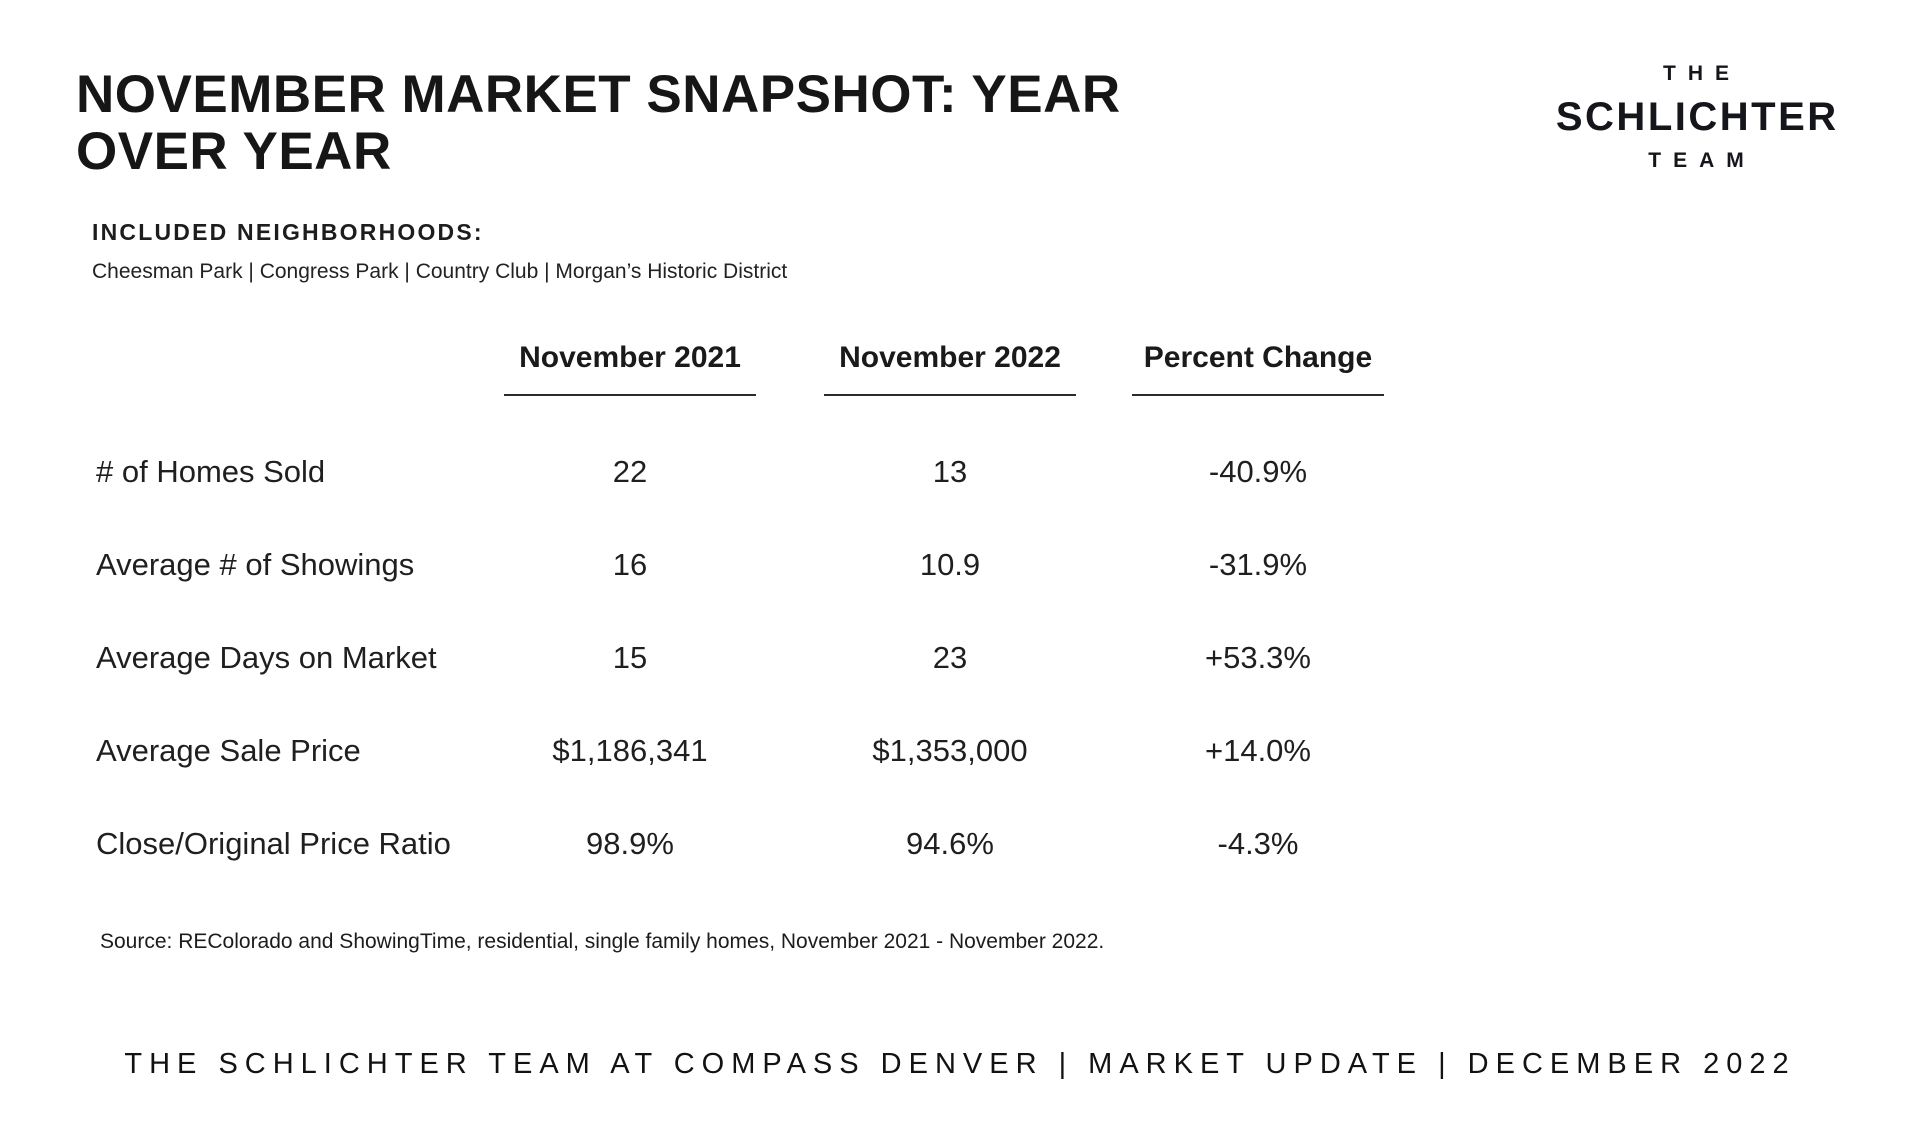  Describe the element at coordinates (950, 843) in the screenshot. I see `value-nov-2022: 94.6%` at that location.